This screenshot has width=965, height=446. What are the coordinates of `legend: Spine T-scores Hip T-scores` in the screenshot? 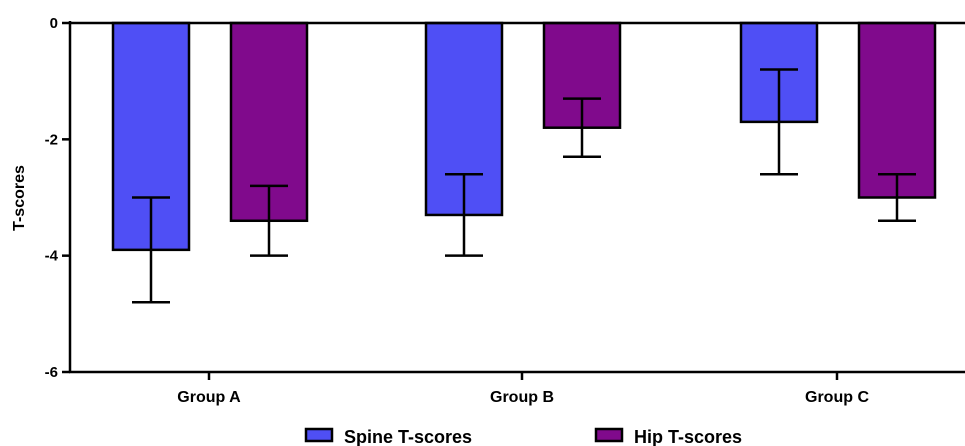 It's located at (523, 436).